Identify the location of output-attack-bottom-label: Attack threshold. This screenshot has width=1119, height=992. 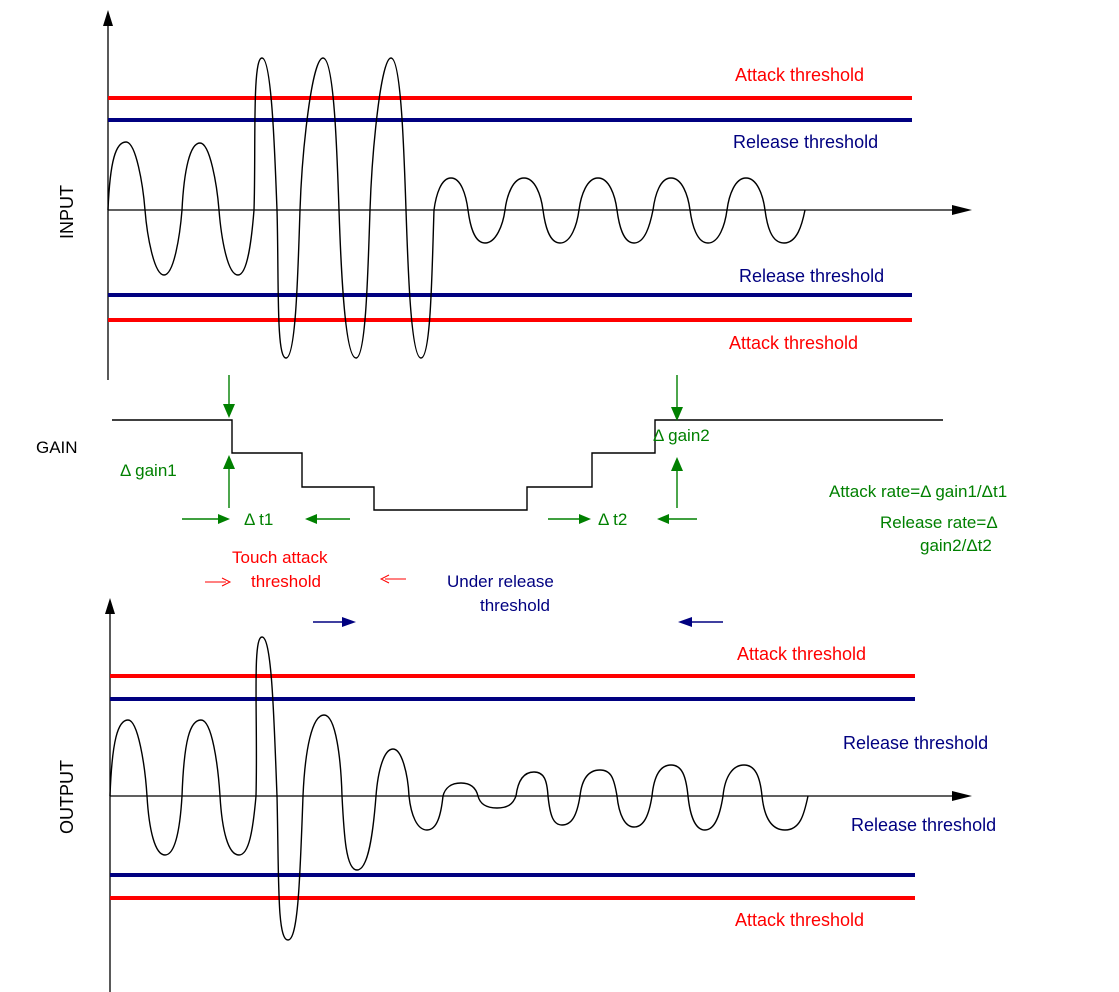
(799, 920).